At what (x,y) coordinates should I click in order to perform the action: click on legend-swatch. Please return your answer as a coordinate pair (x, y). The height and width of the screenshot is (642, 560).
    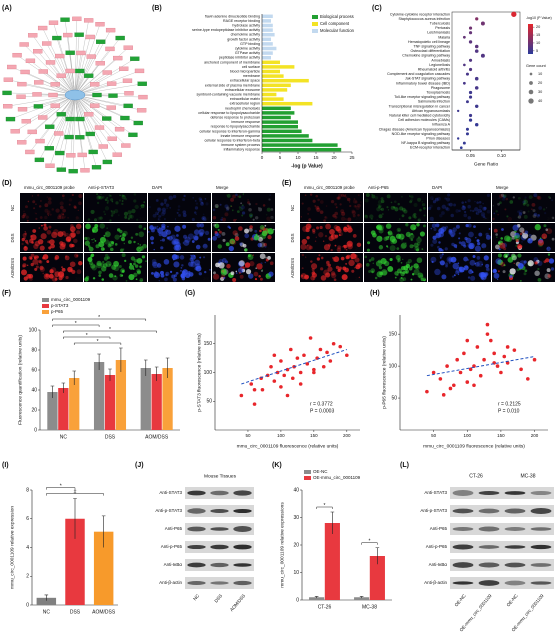
    Looking at the image, I should click on (307, 478).